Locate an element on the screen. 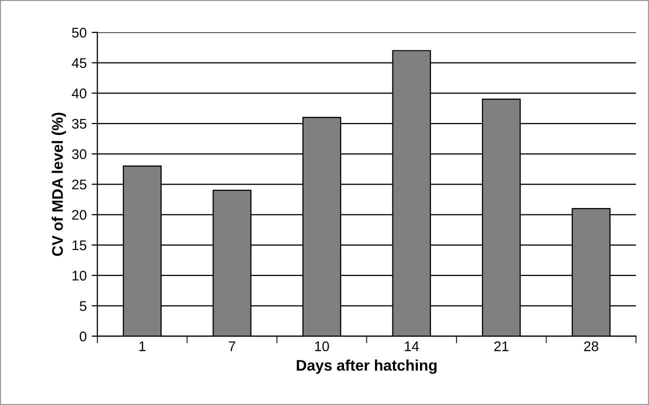 Image resolution: width=649 pixels, height=405 pixels. y-tick-label: 40 is located at coordinates (79, 93).